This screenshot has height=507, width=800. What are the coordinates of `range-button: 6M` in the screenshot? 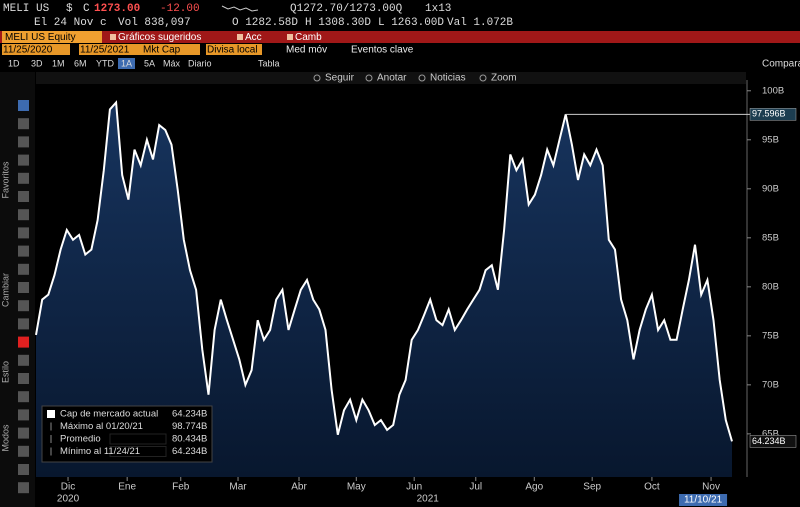 It's located at (80, 63).